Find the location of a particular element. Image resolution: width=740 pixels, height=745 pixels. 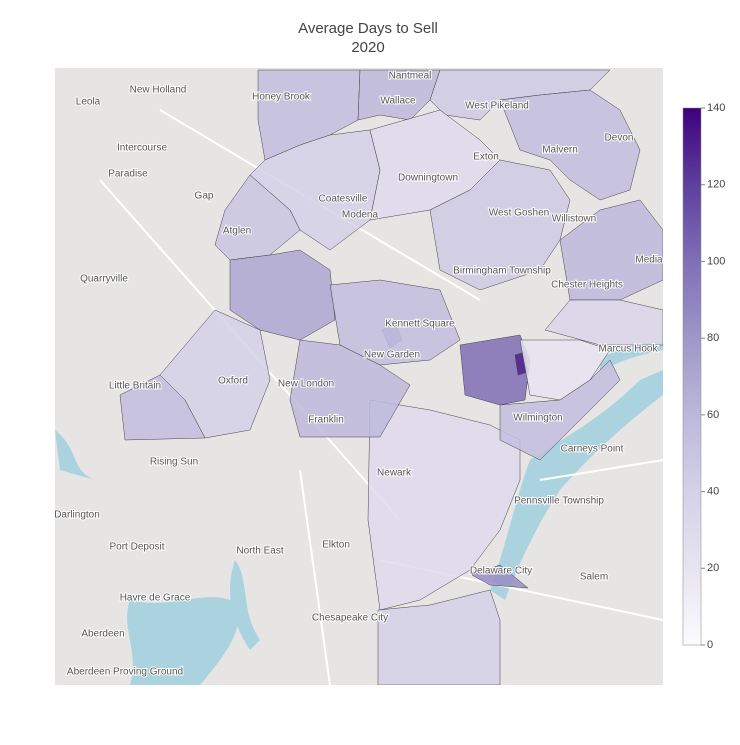

place-label: Darlington is located at coordinates (77, 515).